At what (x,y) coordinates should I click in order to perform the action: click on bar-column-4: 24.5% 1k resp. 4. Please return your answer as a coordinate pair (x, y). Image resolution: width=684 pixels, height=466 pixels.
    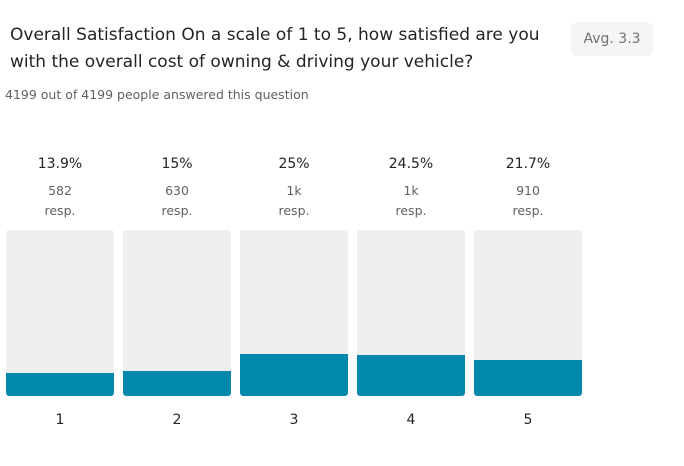
    Looking at the image, I should click on (411, 295).